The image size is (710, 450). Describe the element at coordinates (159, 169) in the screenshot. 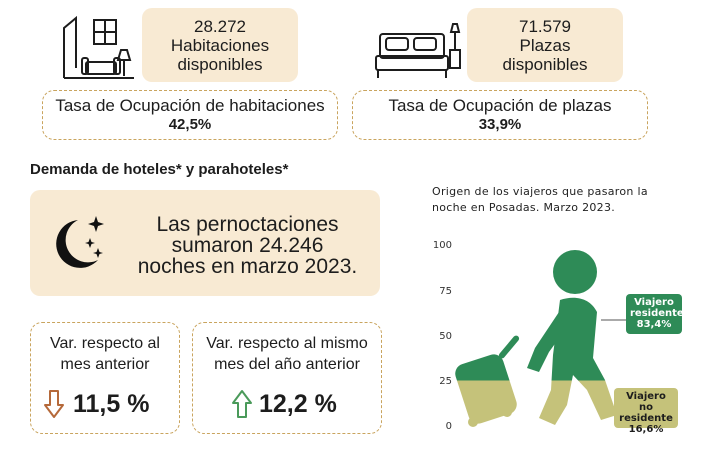

I see `demand-section-title: Demanda de hoteles* y parahoteles*` at that location.